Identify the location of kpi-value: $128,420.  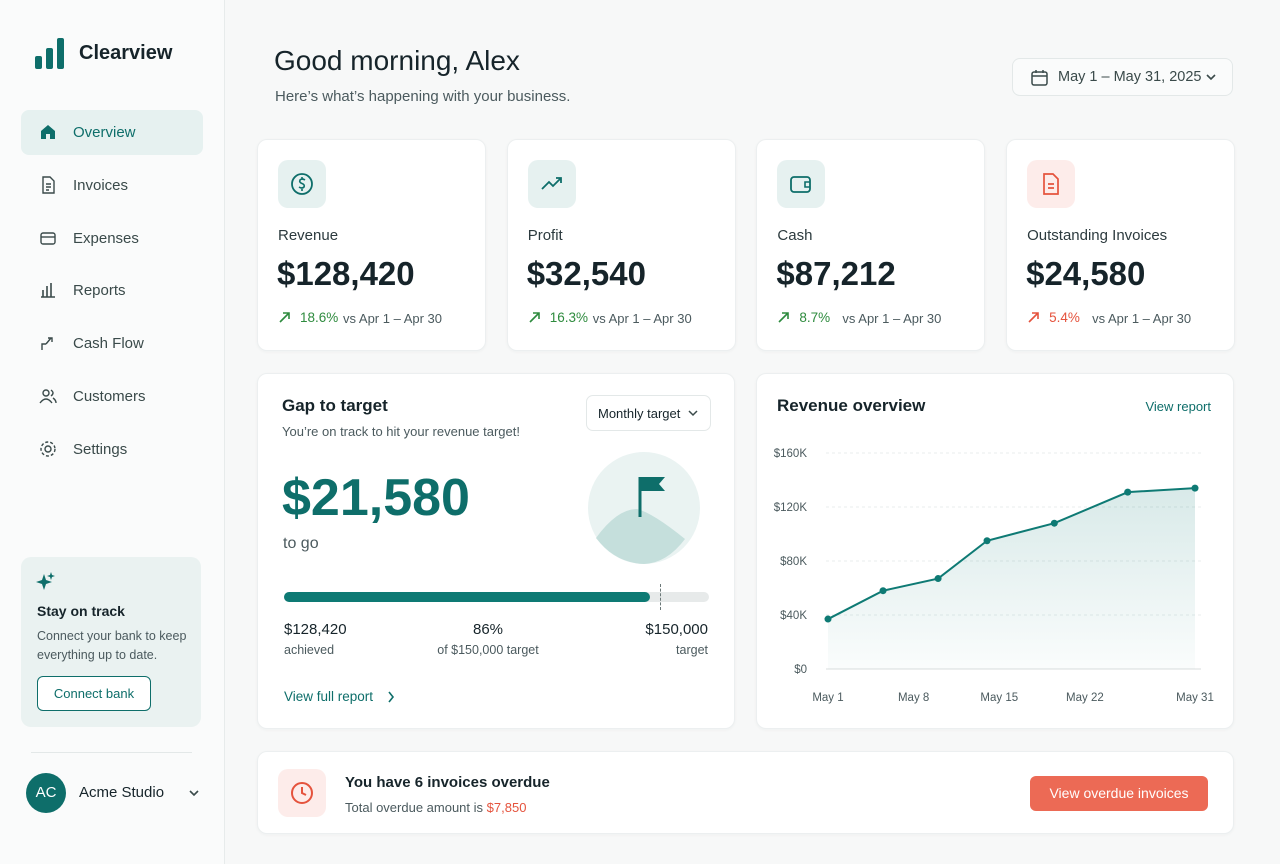
(346, 273).